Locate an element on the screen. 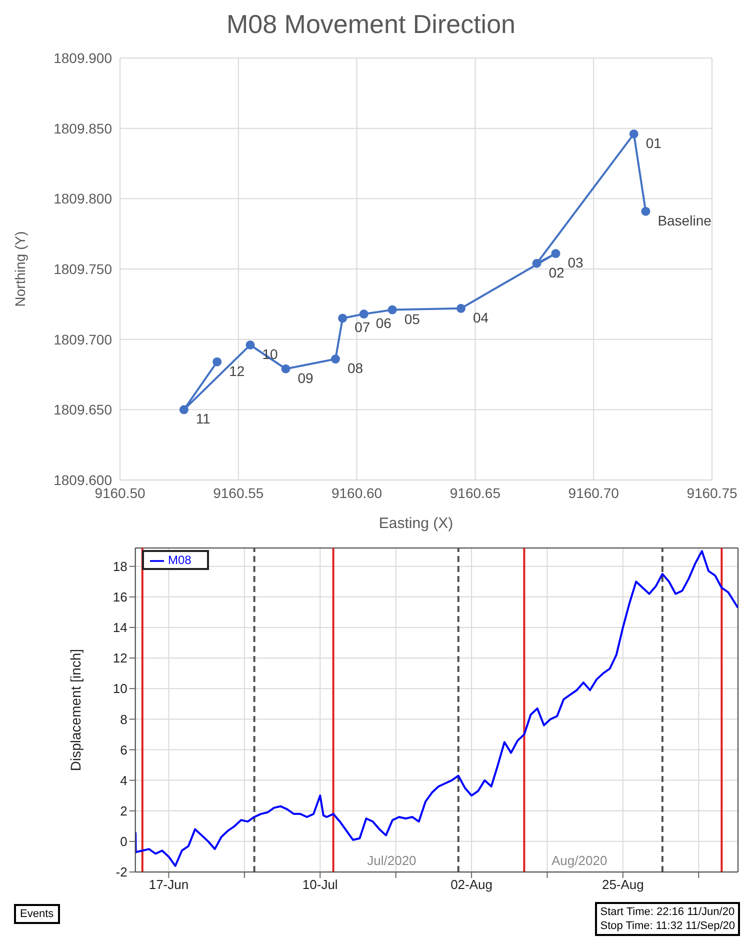 Image resolution: width=742 pixels, height=941 pixels. annotation: 03 is located at coordinates (576, 262).